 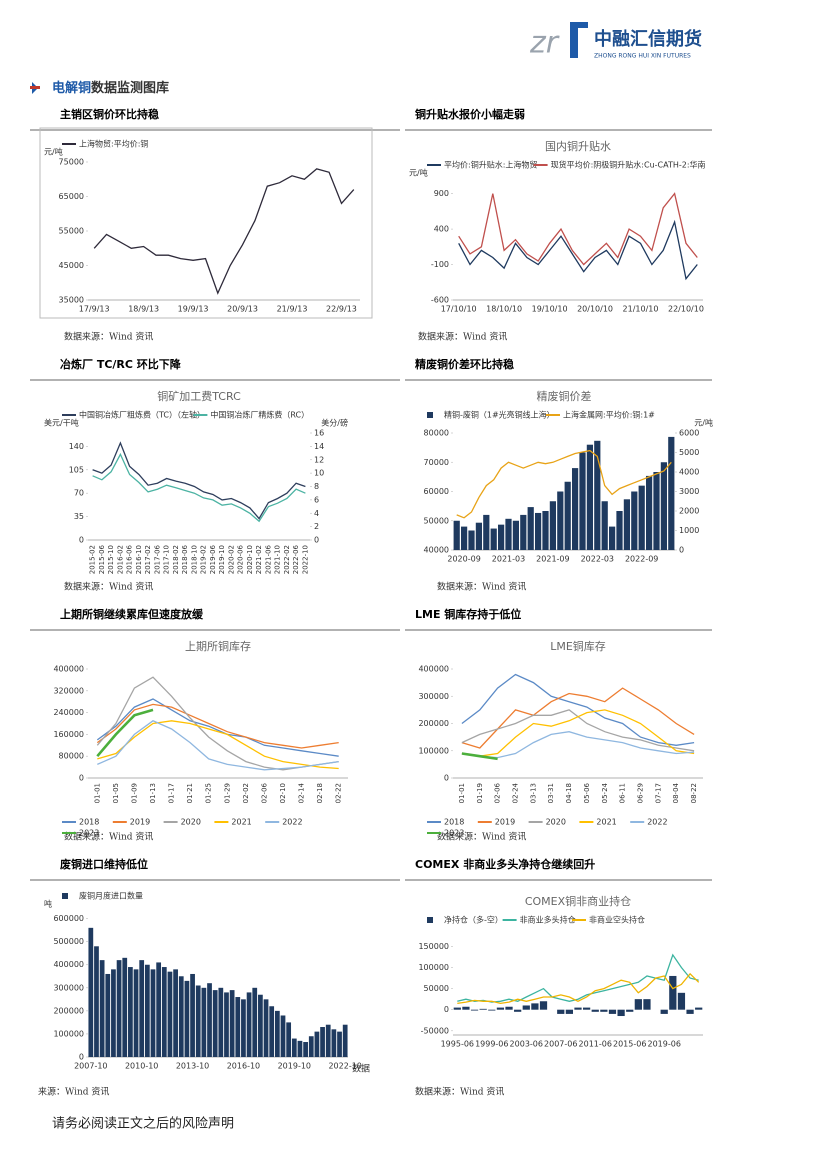 I want to click on legend-label: 平均价:铜升贴水:上海物贸, so click(x=490, y=165).